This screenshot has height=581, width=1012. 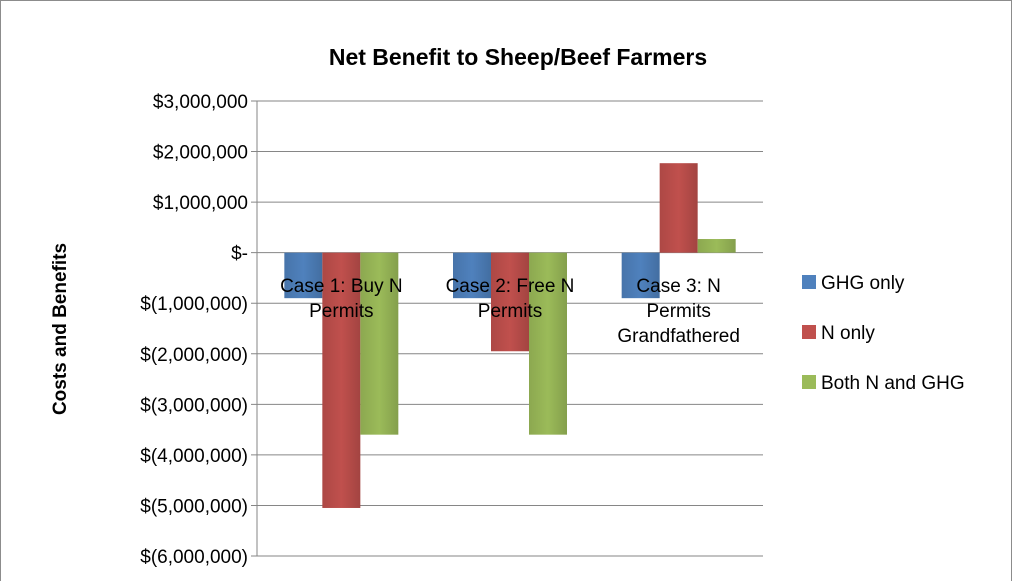 What do you see at coordinates (200, 203) in the screenshot?
I see `y-tick-label: $1,000,000` at bounding box center [200, 203].